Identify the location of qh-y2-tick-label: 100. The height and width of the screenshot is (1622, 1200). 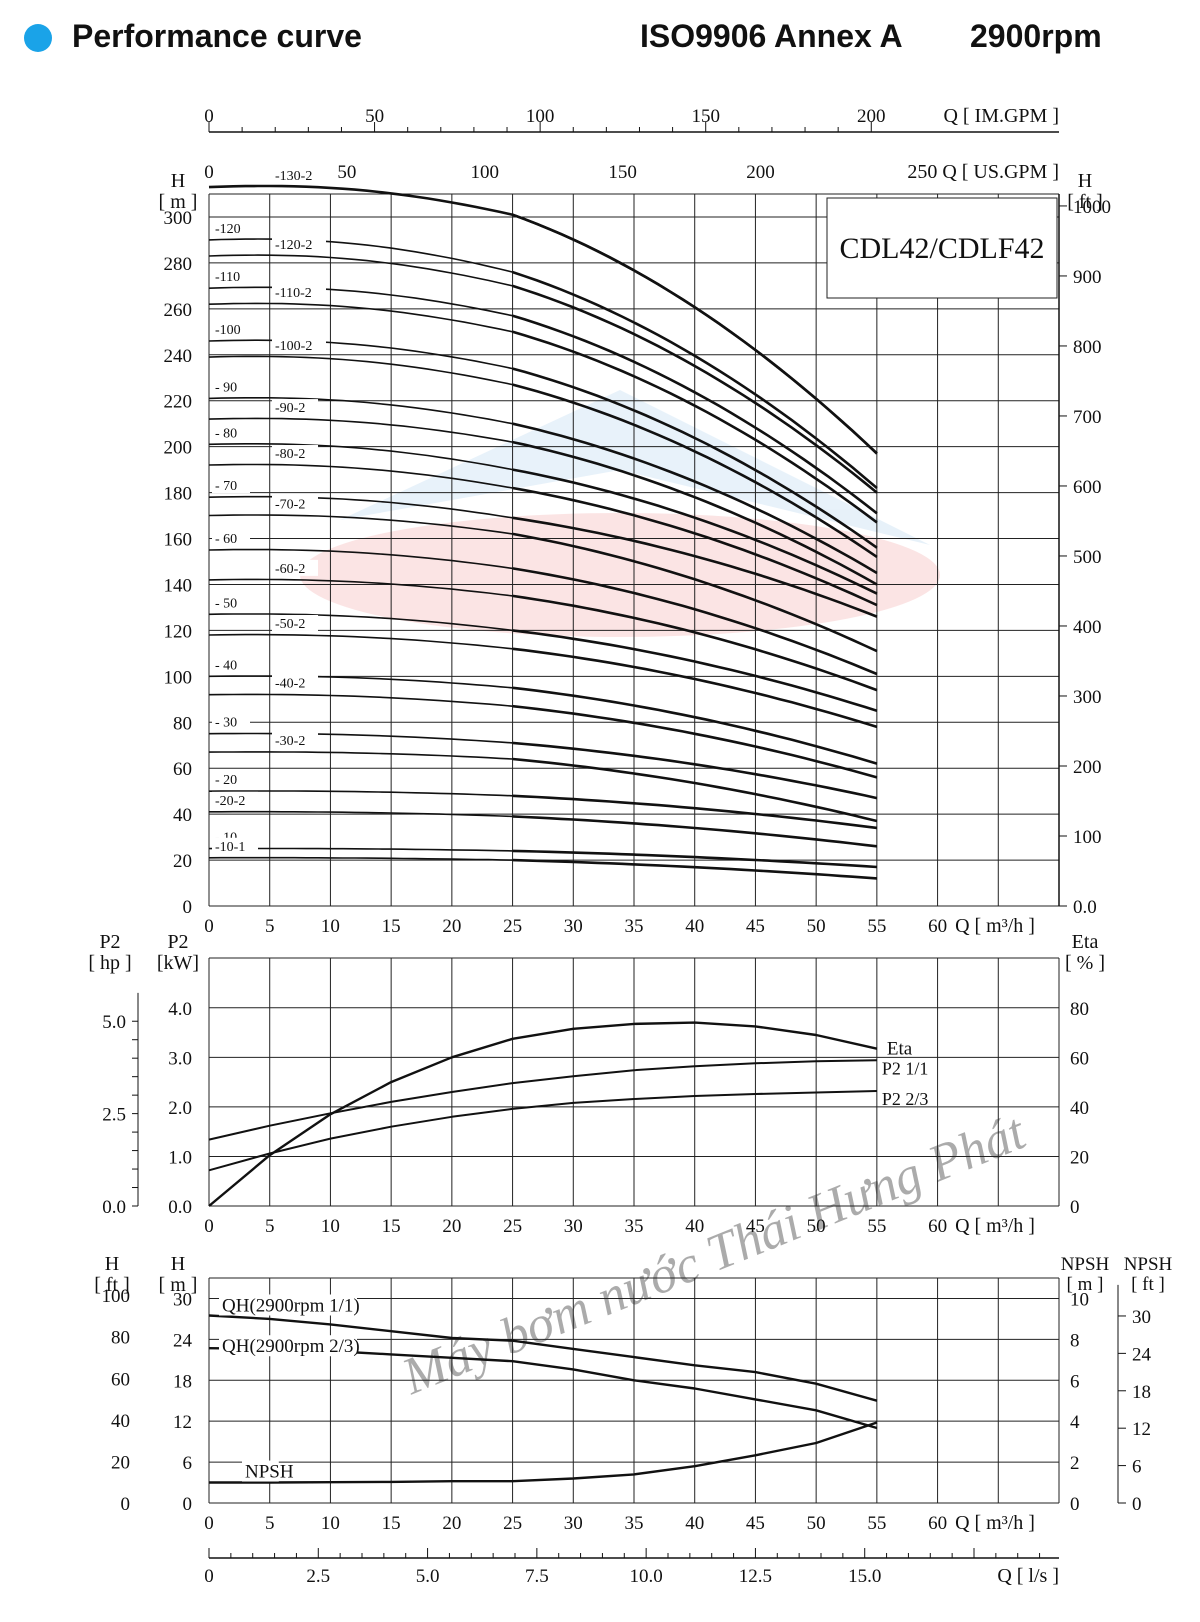
(1087, 837).